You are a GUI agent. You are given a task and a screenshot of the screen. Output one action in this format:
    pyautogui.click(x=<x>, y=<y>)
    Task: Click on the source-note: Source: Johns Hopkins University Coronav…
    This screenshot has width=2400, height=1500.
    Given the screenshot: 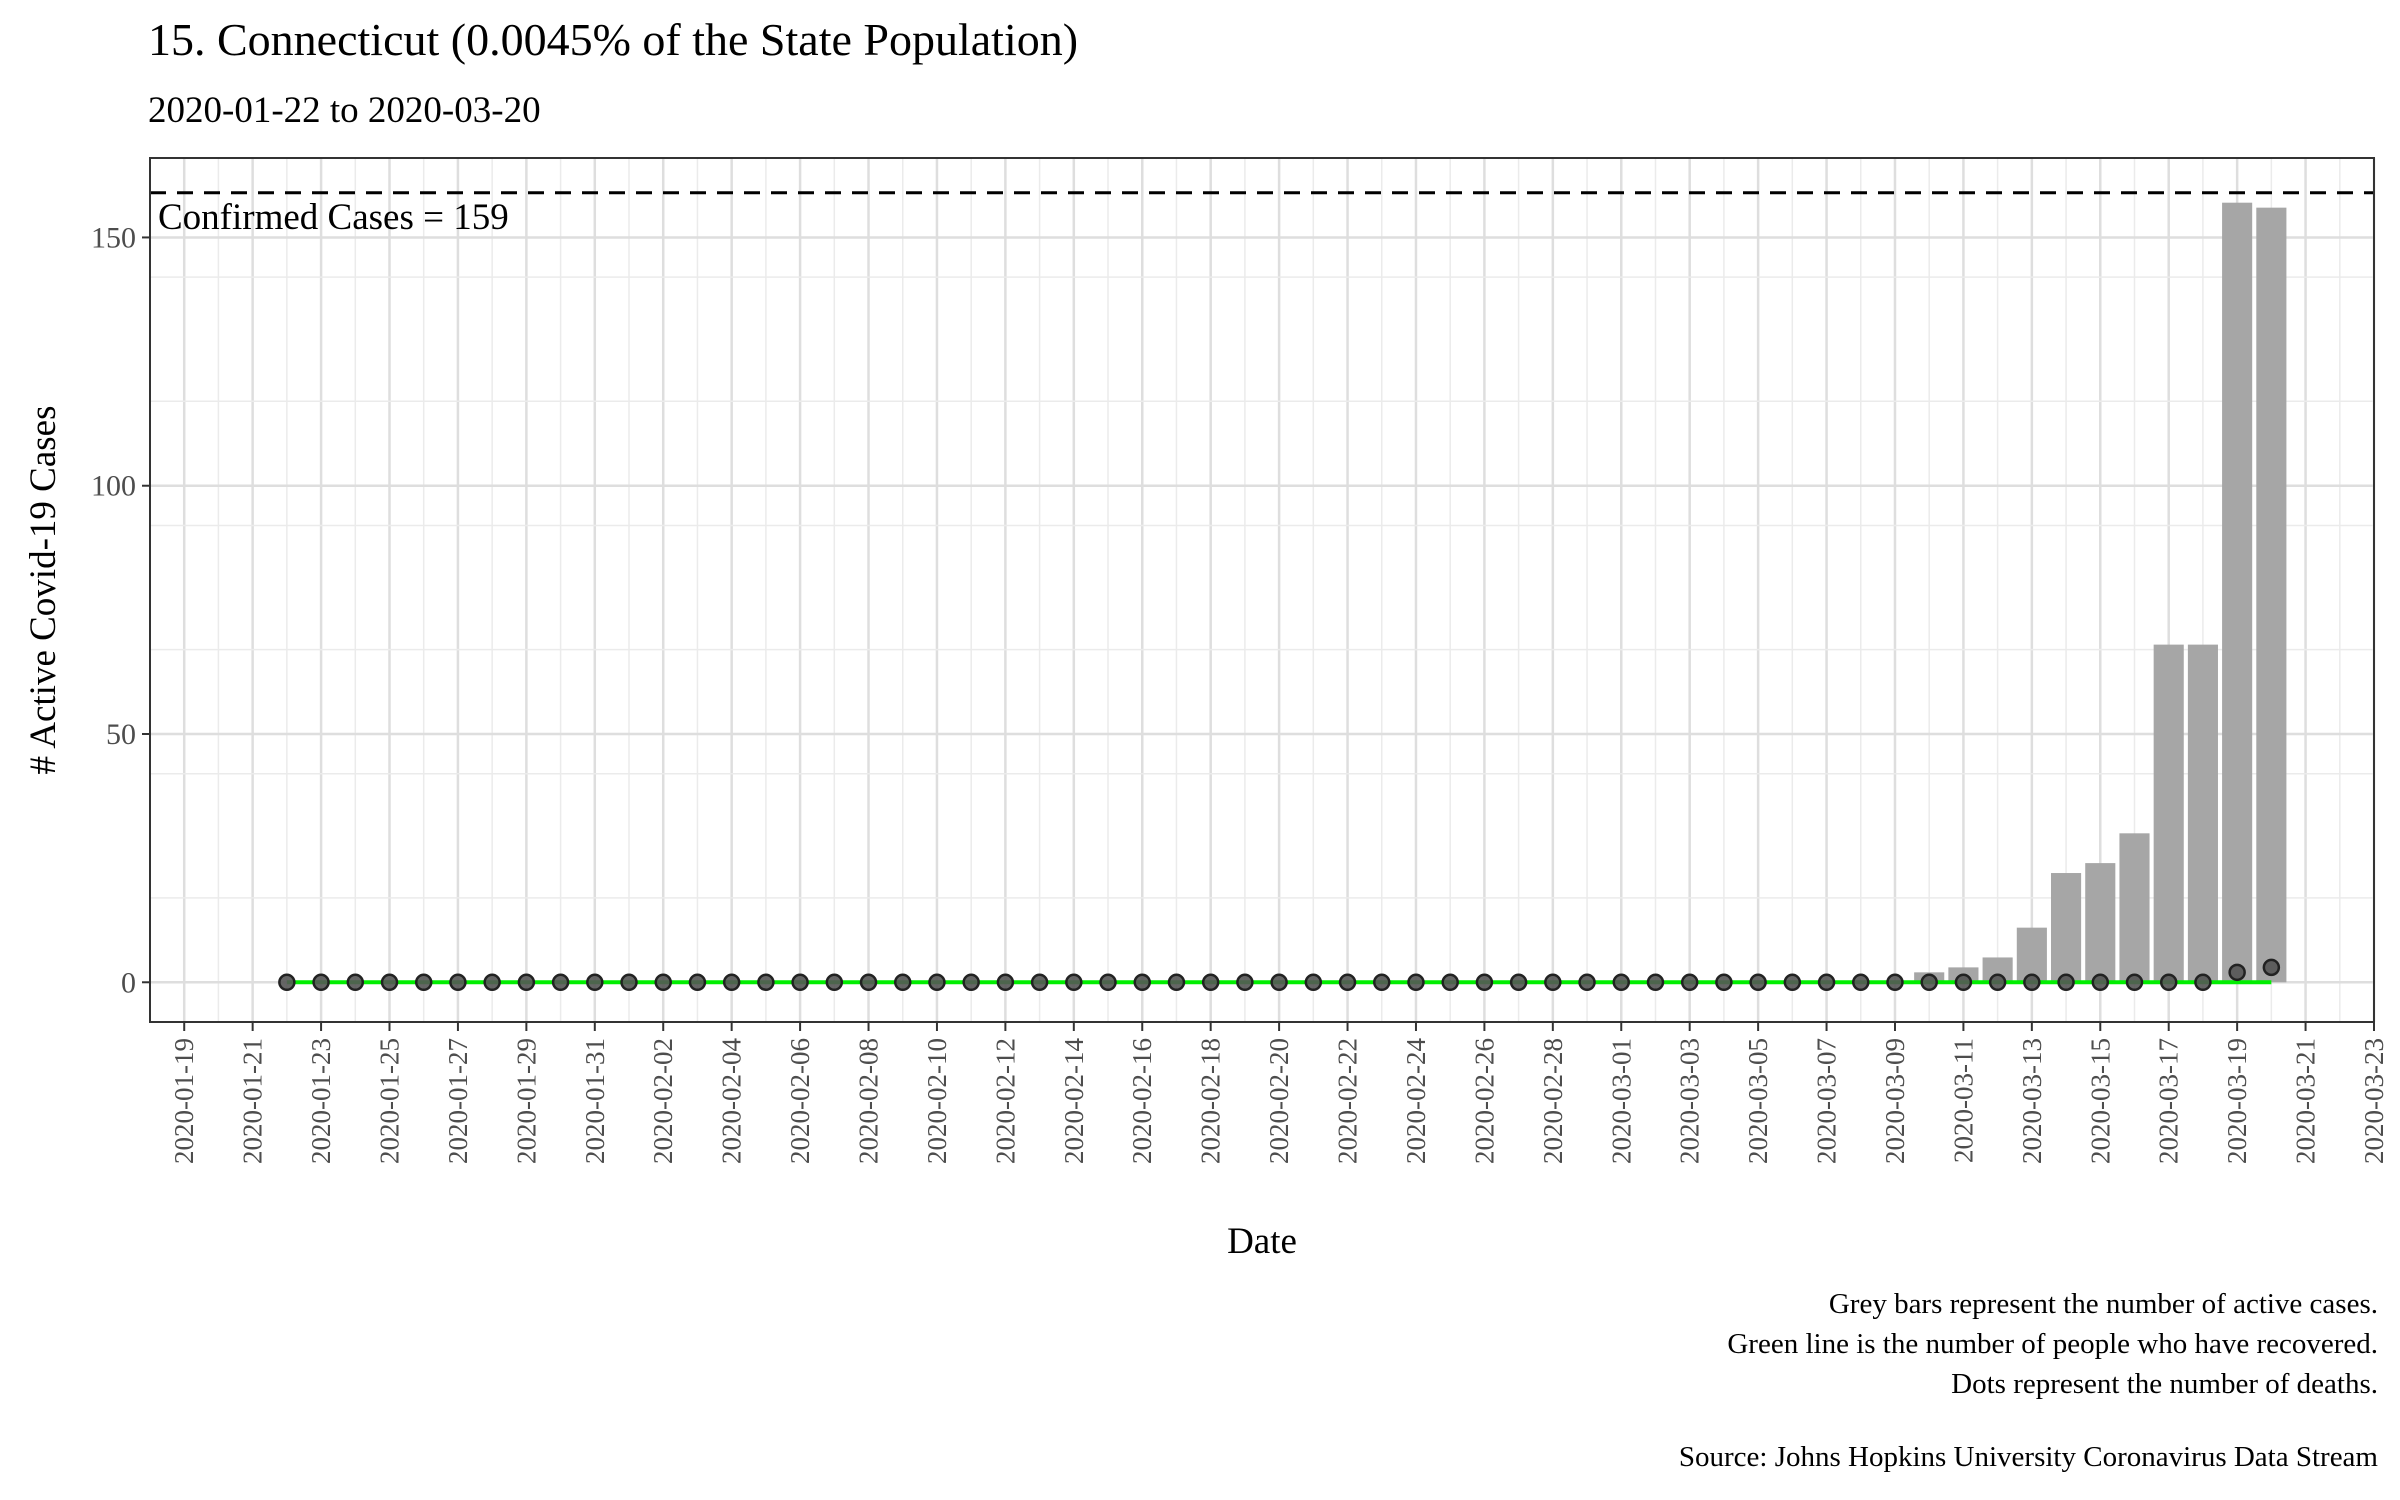 What is the action you would take?
    pyautogui.click(x=2029, y=1457)
    